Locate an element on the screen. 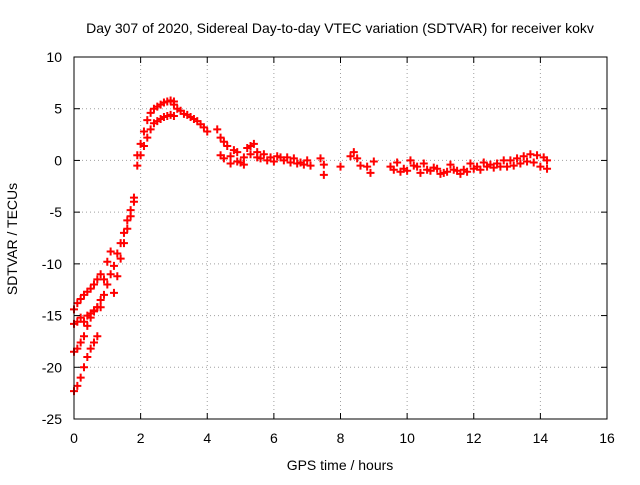 The image size is (640, 485). y-axis-title: SDTVAR / TECUs is located at coordinates (12, 239).